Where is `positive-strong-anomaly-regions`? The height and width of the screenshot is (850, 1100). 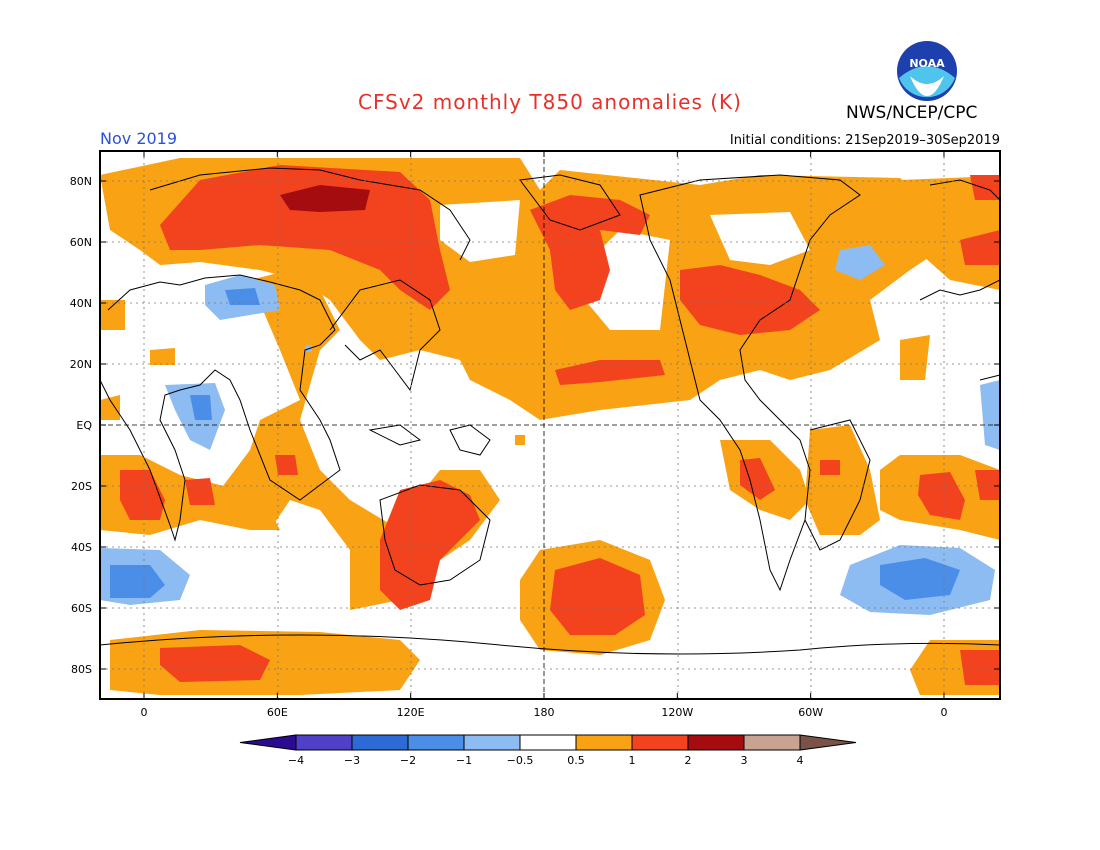
positive-strong-anomaly-regions is located at coordinates (325, 198).